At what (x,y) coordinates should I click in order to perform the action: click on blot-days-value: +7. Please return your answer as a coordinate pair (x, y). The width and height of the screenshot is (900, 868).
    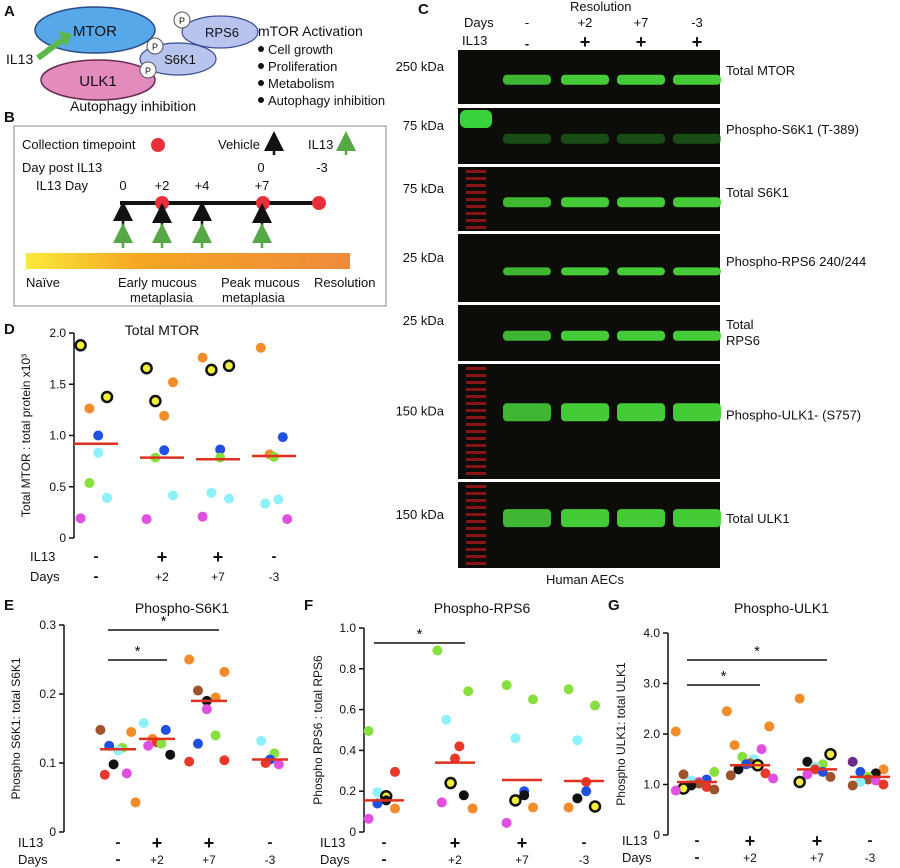
    Looking at the image, I should click on (641, 22).